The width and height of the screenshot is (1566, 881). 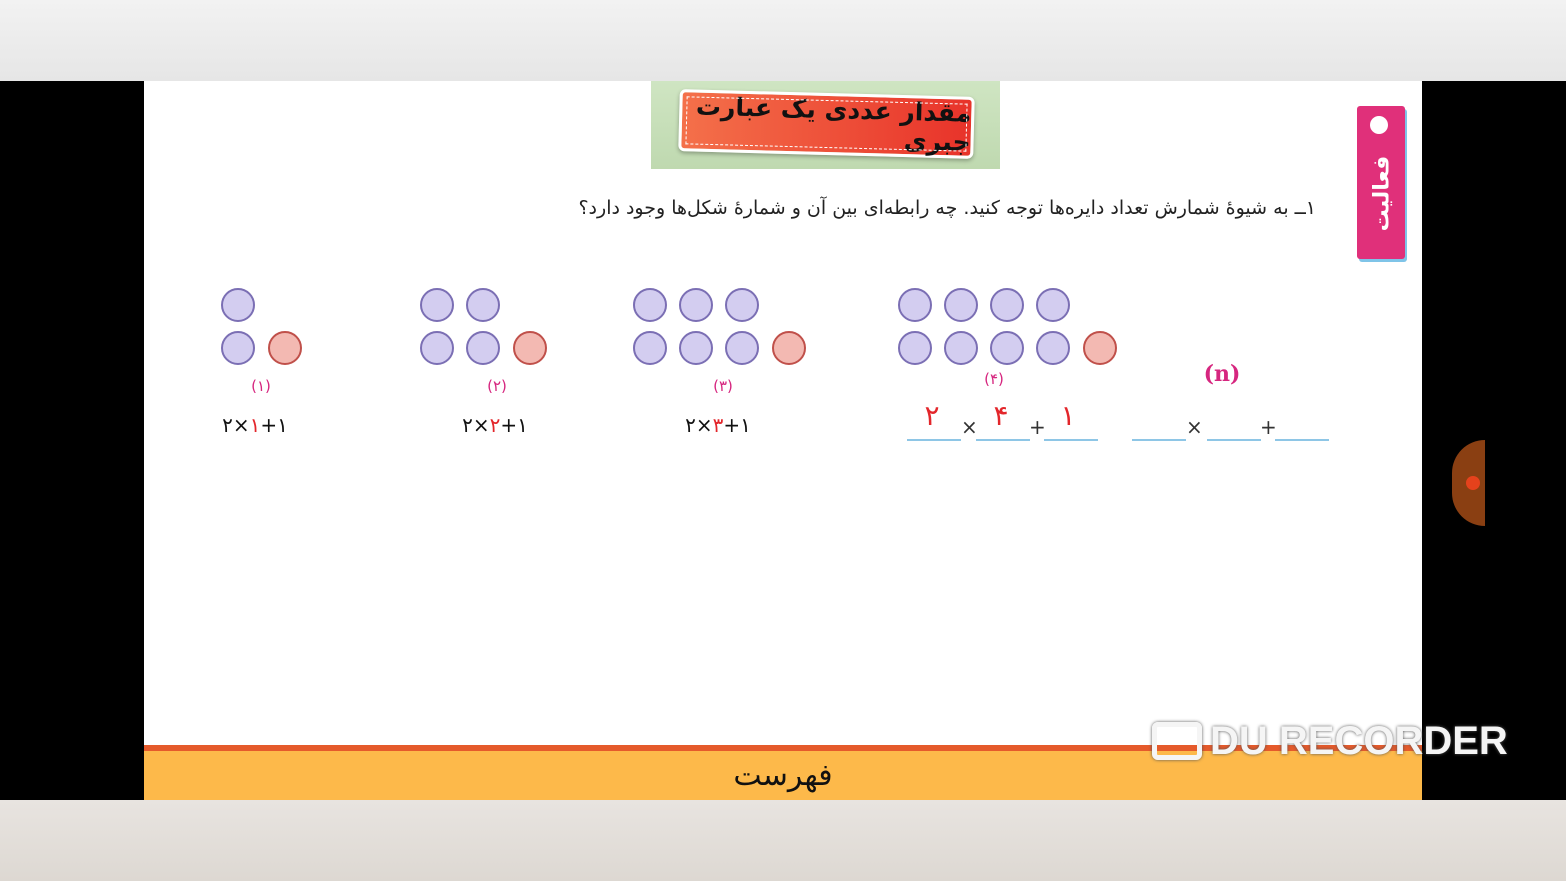 I want to click on blank-4b, so click(x=1003, y=440).